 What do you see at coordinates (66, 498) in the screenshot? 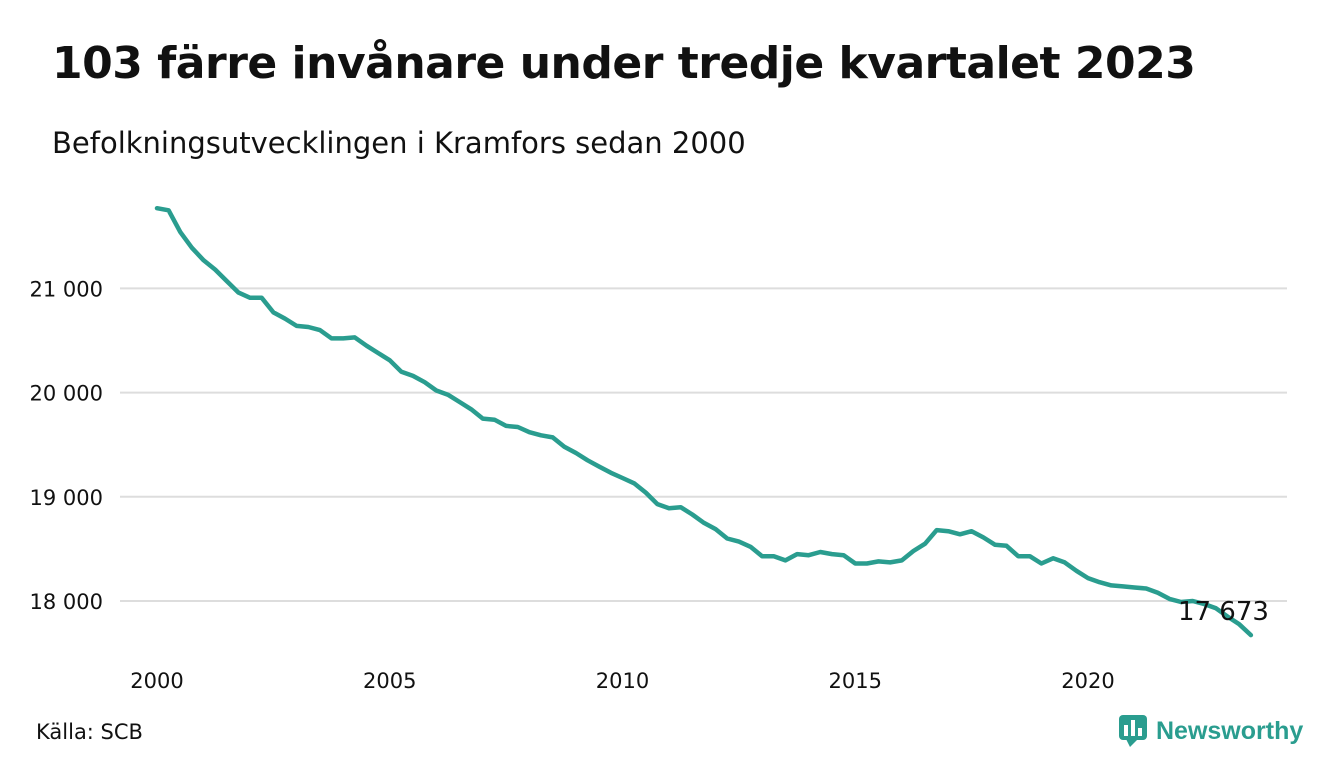
I see `y-tick-label: 19 000` at bounding box center [66, 498].